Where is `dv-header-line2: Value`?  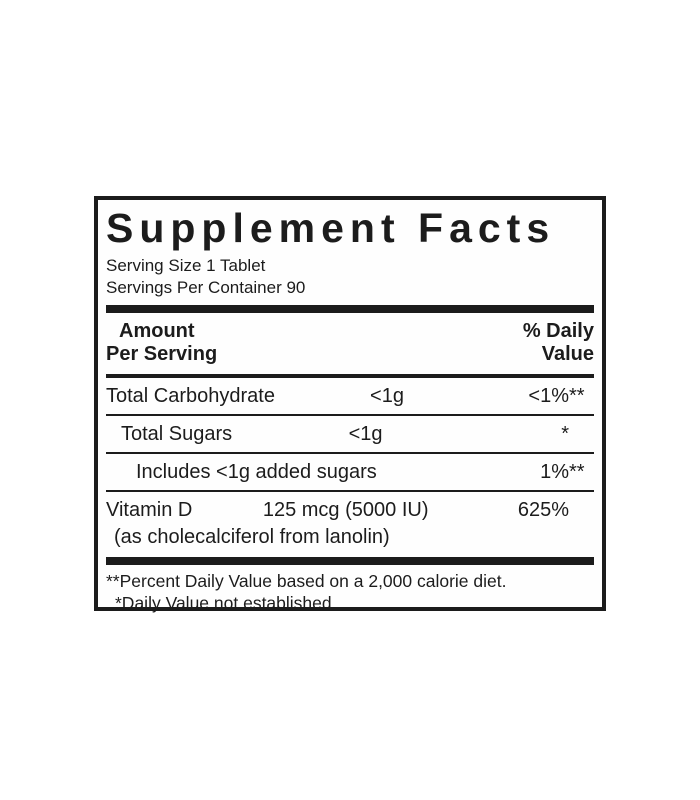
dv-header-line2: Value is located at coordinates (567, 353).